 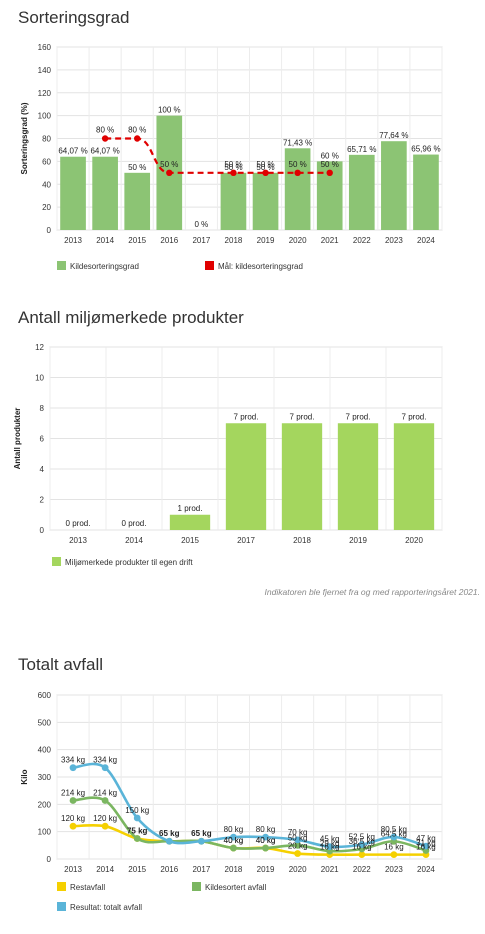 I want to click on c1-y-tick: 160, so click(x=45, y=47).